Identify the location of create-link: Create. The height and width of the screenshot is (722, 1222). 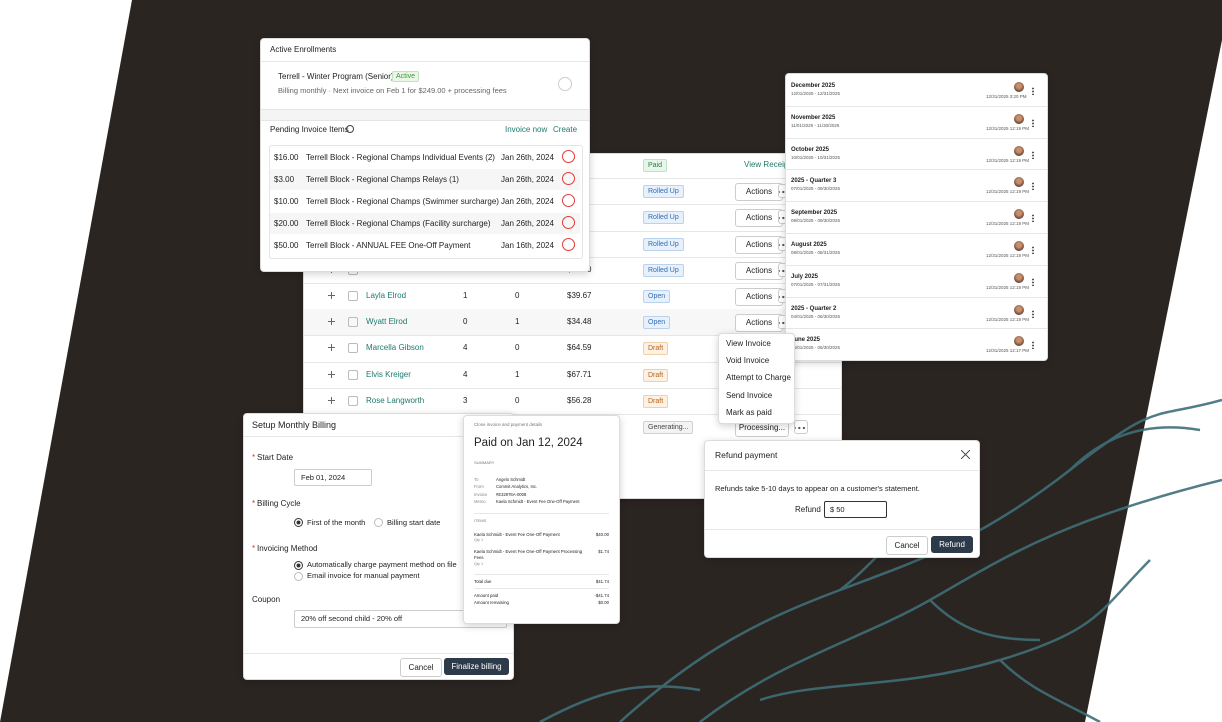
(565, 129).